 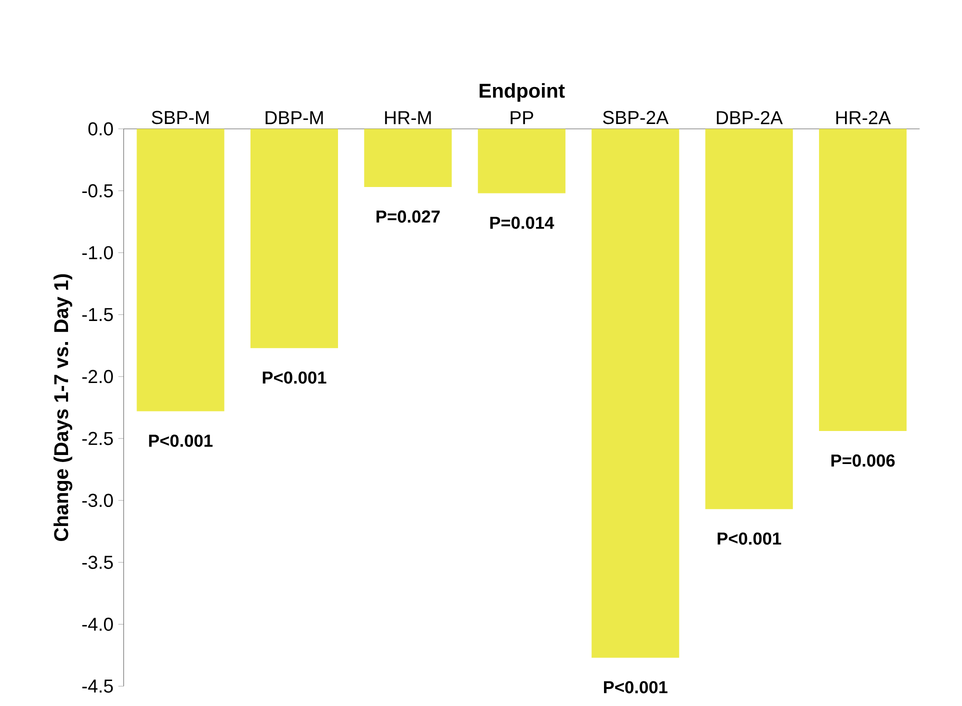 What do you see at coordinates (863, 117) in the screenshot?
I see `x-tick-label: HR-2A` at bounding box center [863, 117].